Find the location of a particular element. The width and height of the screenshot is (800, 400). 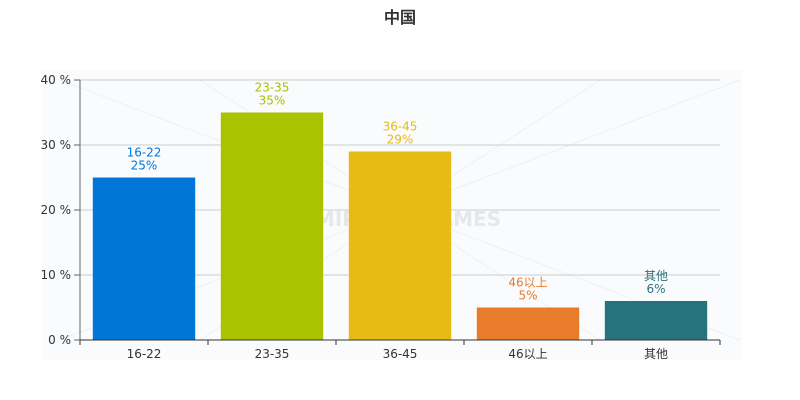

data-label-value: 29% is located at coordinates (400, 140).